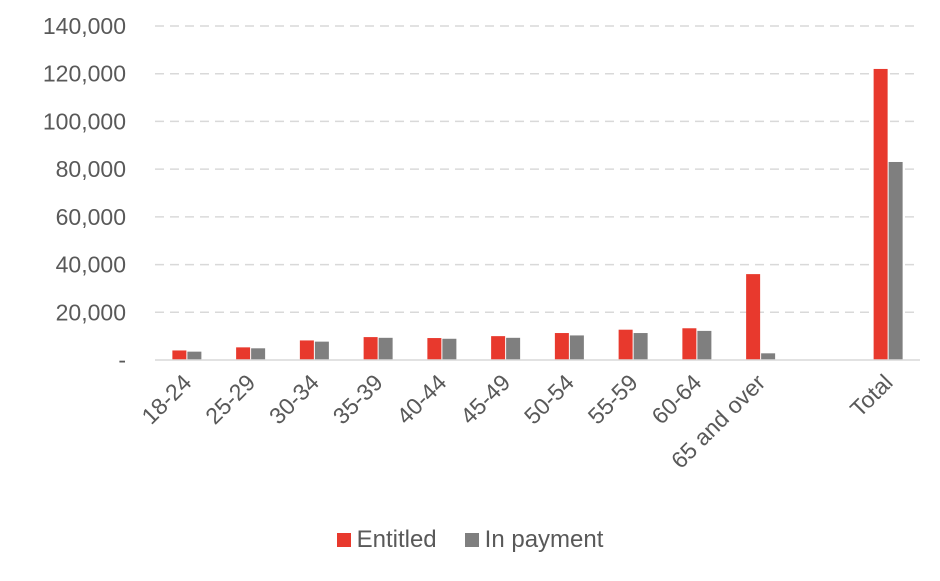  I want to click on x-tick-label: 35-39, so click(358, 399).